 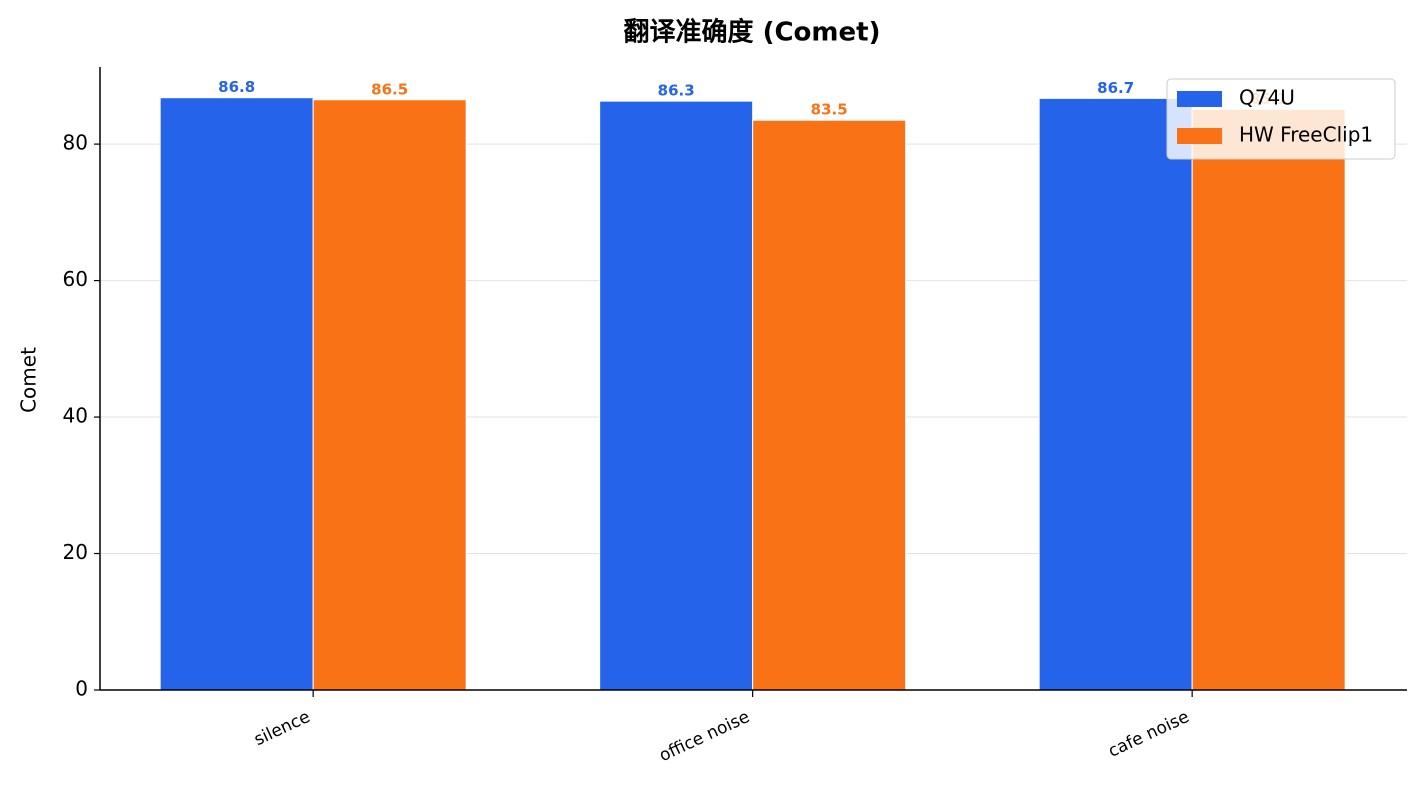 What do you see at coordinates (704, 736) in the screenshot?
I see `x-tick-label: office noise` at bounding box center [704, 736].